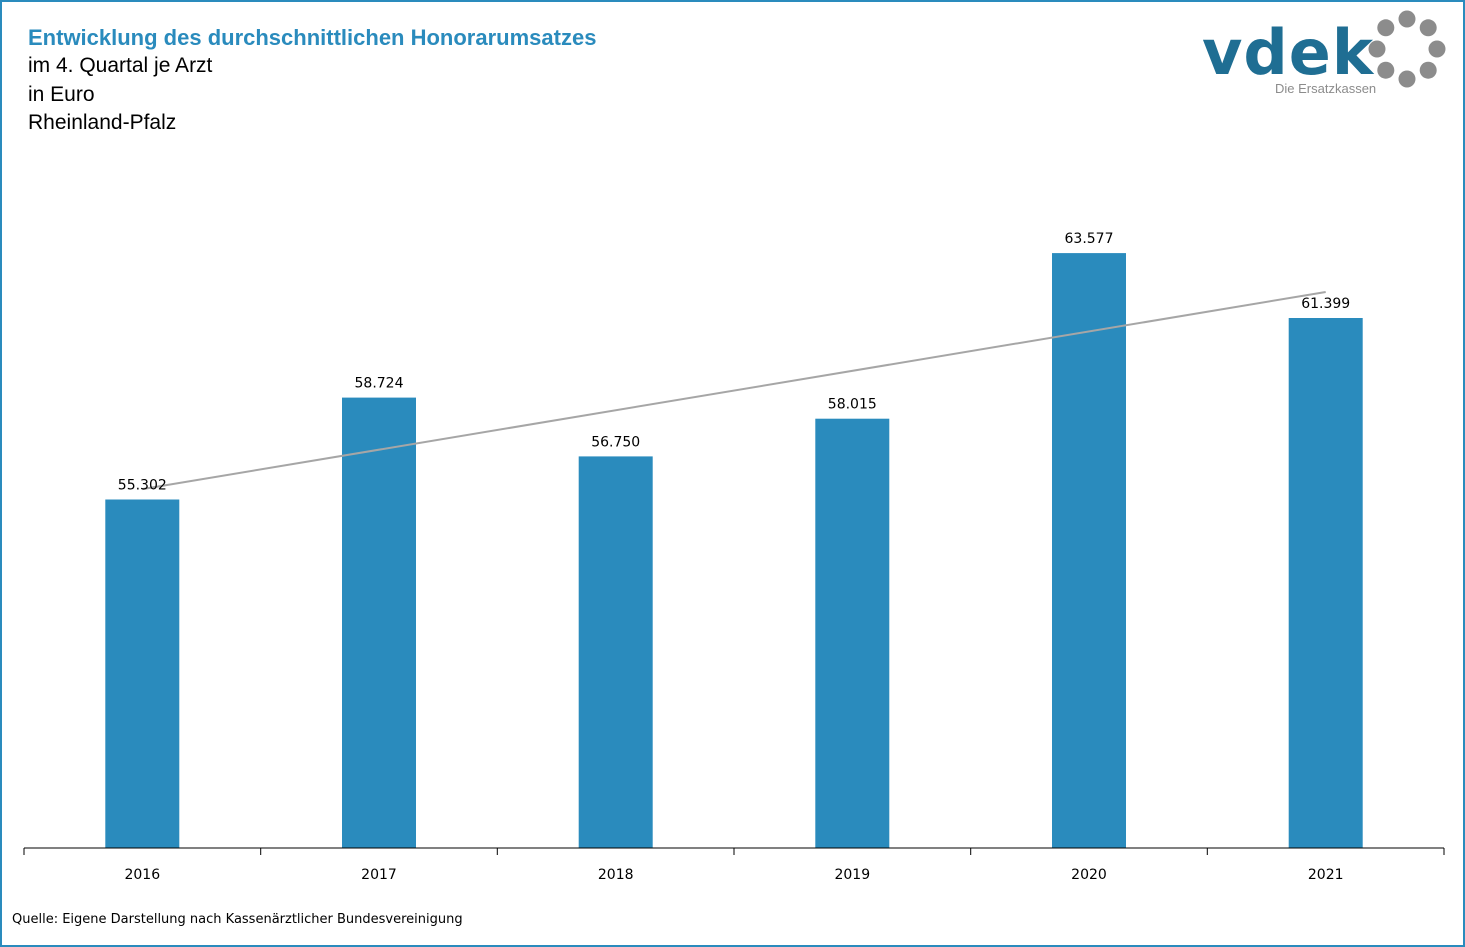 The width and height of the screenshot is (1465, 947). What do you see at coordinates (615, 442) in the screenshot?
I see `data-label: 56.750` at bounding box center [615, 442].